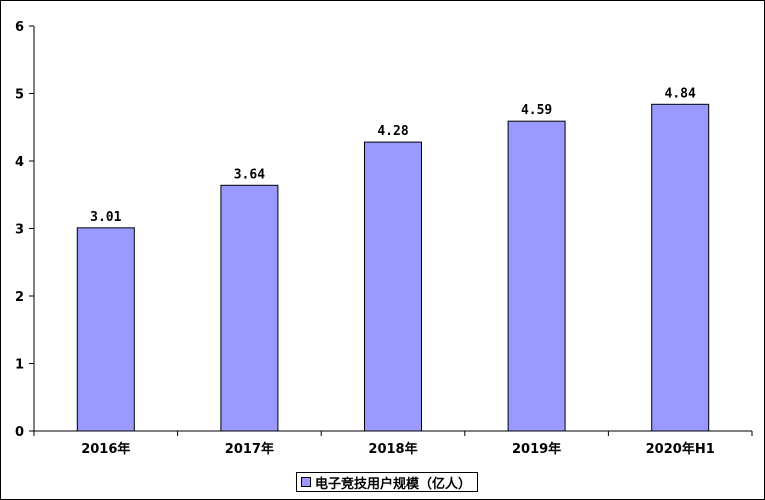 The width and height of the screenshot is (765, 500). Describe the element at coordinates (105, 449) in the screenshot. I see `x-tick-label: 2016年` at that location.